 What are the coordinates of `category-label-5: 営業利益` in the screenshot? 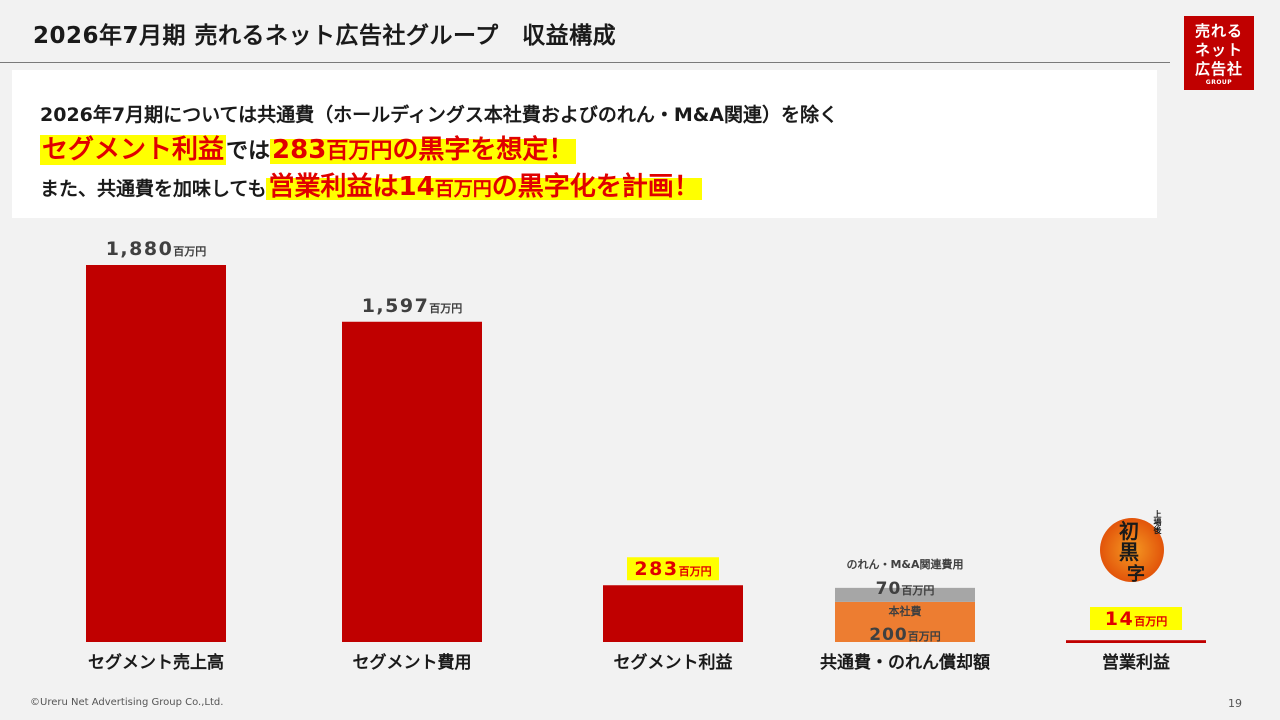 It's located at (1136, 662).